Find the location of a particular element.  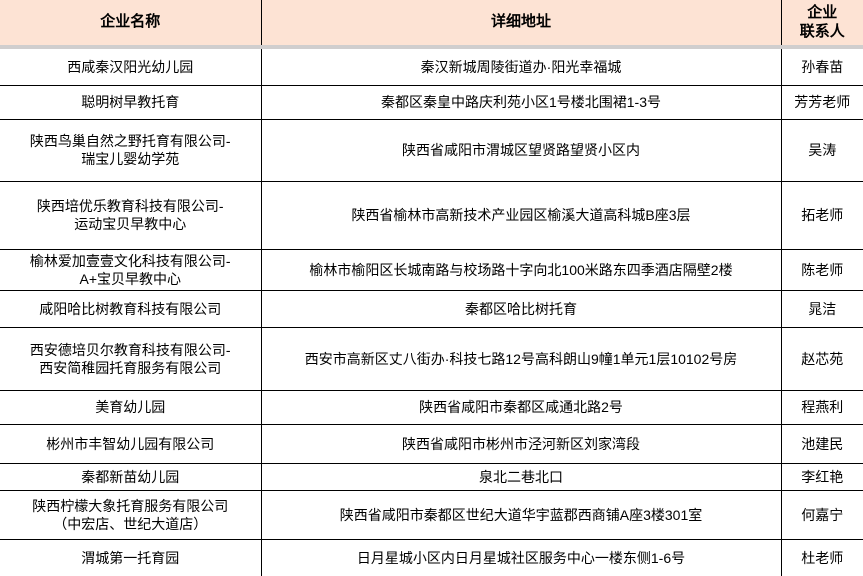

company-name-cell: 陕西培优乐教育科技有限公司- 运动宝贝早教中心 is located at coordinates (131, 215).